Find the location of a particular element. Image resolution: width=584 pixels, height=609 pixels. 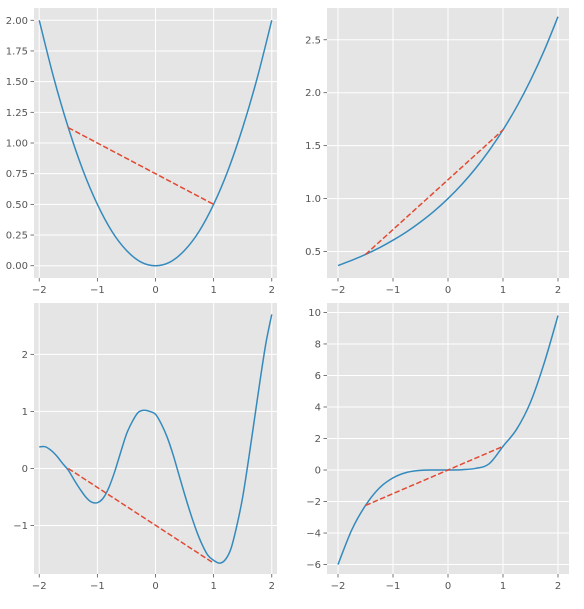

y-tick-label: 1 is located at coordinates (25, 412).